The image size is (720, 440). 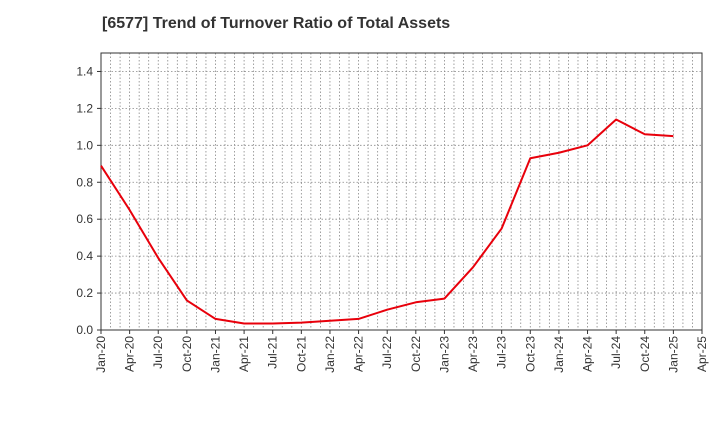 What do you see at coordinates (215, 354) in the screenshot?
I see `x-tick-label: Jan-21` at bounding box center [215, 354].